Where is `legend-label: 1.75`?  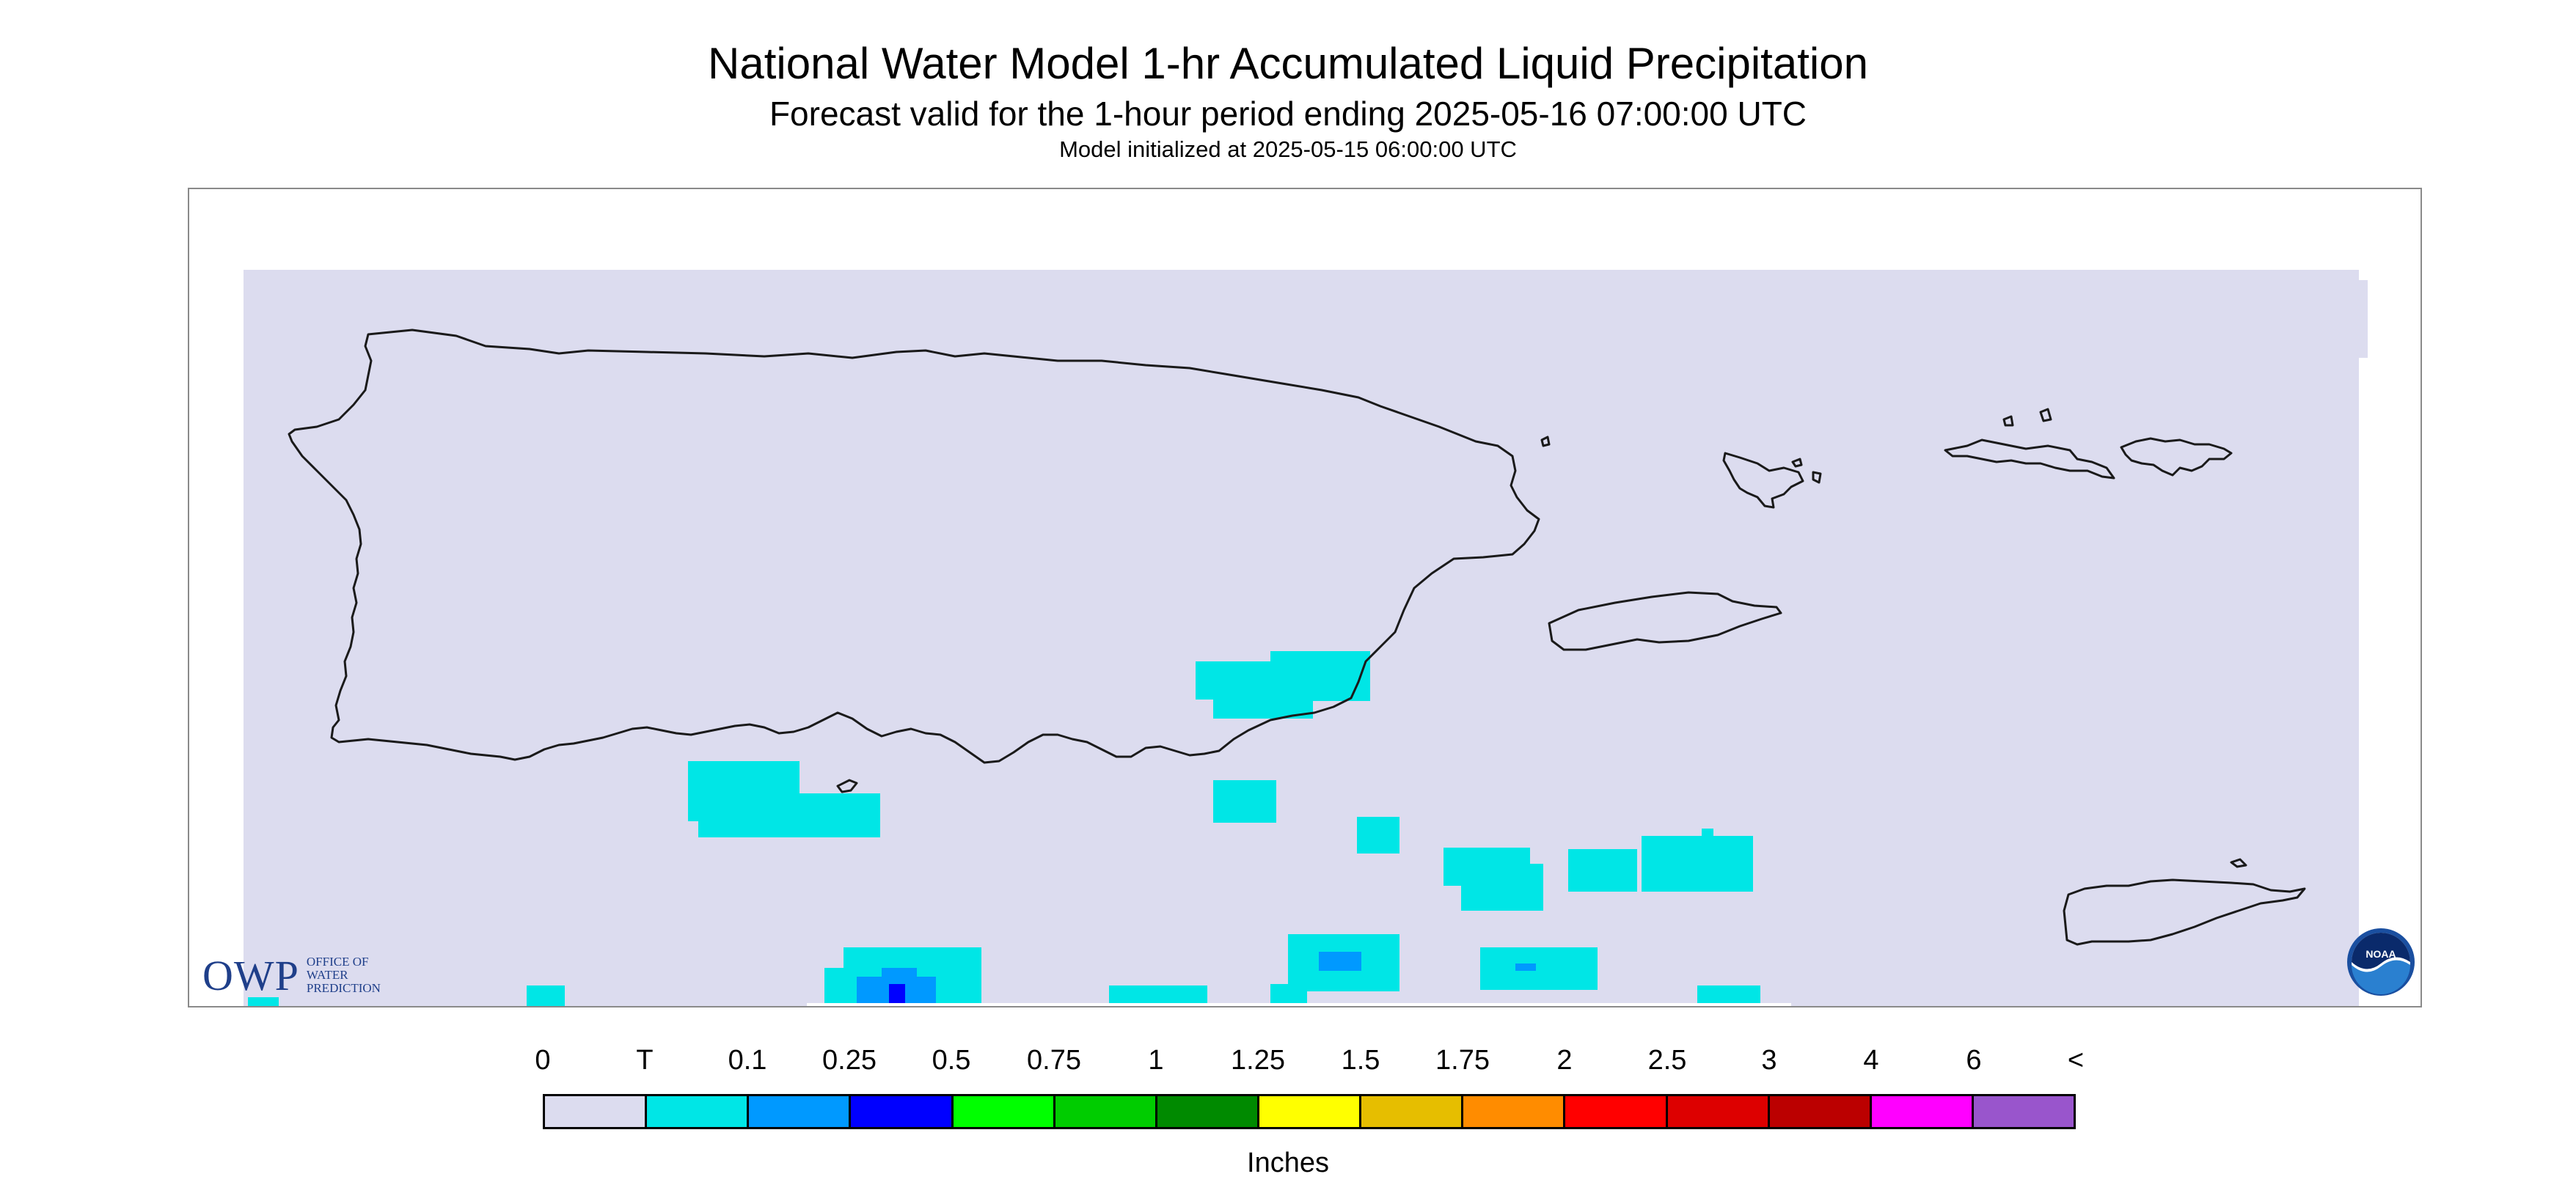
legend-label: 1.75 is located at coordinates (1462, 1060).